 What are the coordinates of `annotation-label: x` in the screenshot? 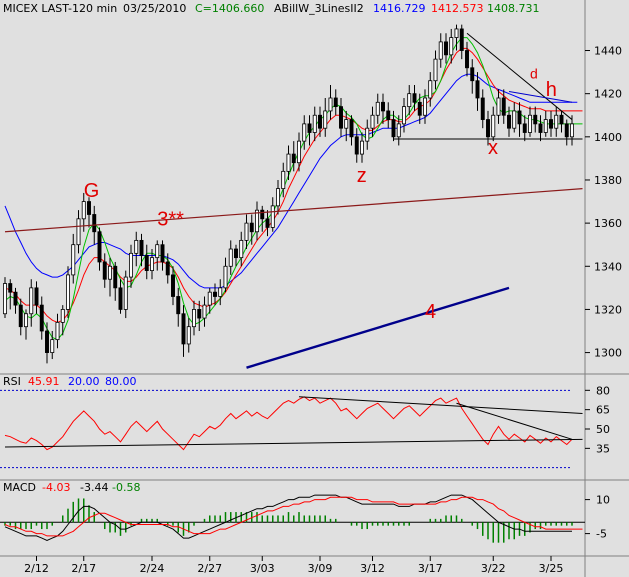 It's located at (493, 148).